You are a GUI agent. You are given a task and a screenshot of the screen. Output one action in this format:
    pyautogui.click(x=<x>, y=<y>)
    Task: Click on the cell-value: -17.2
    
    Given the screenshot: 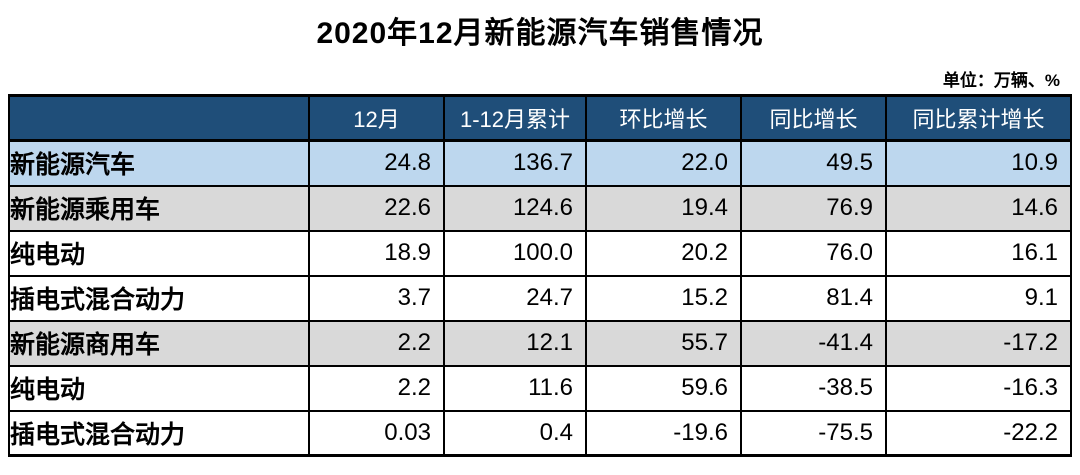 What is the action you would take?
    pyautogui.click(x=978, y=343)
    